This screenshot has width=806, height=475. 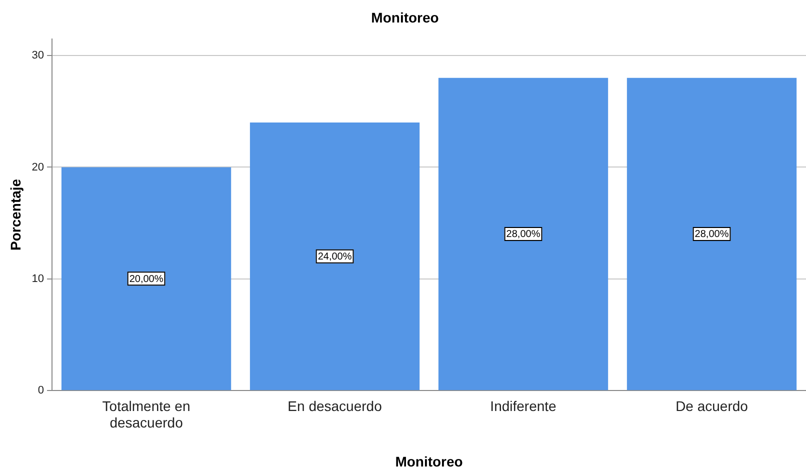 I want to click on chart-title: Monitoreo, so click(x=405, y=17).